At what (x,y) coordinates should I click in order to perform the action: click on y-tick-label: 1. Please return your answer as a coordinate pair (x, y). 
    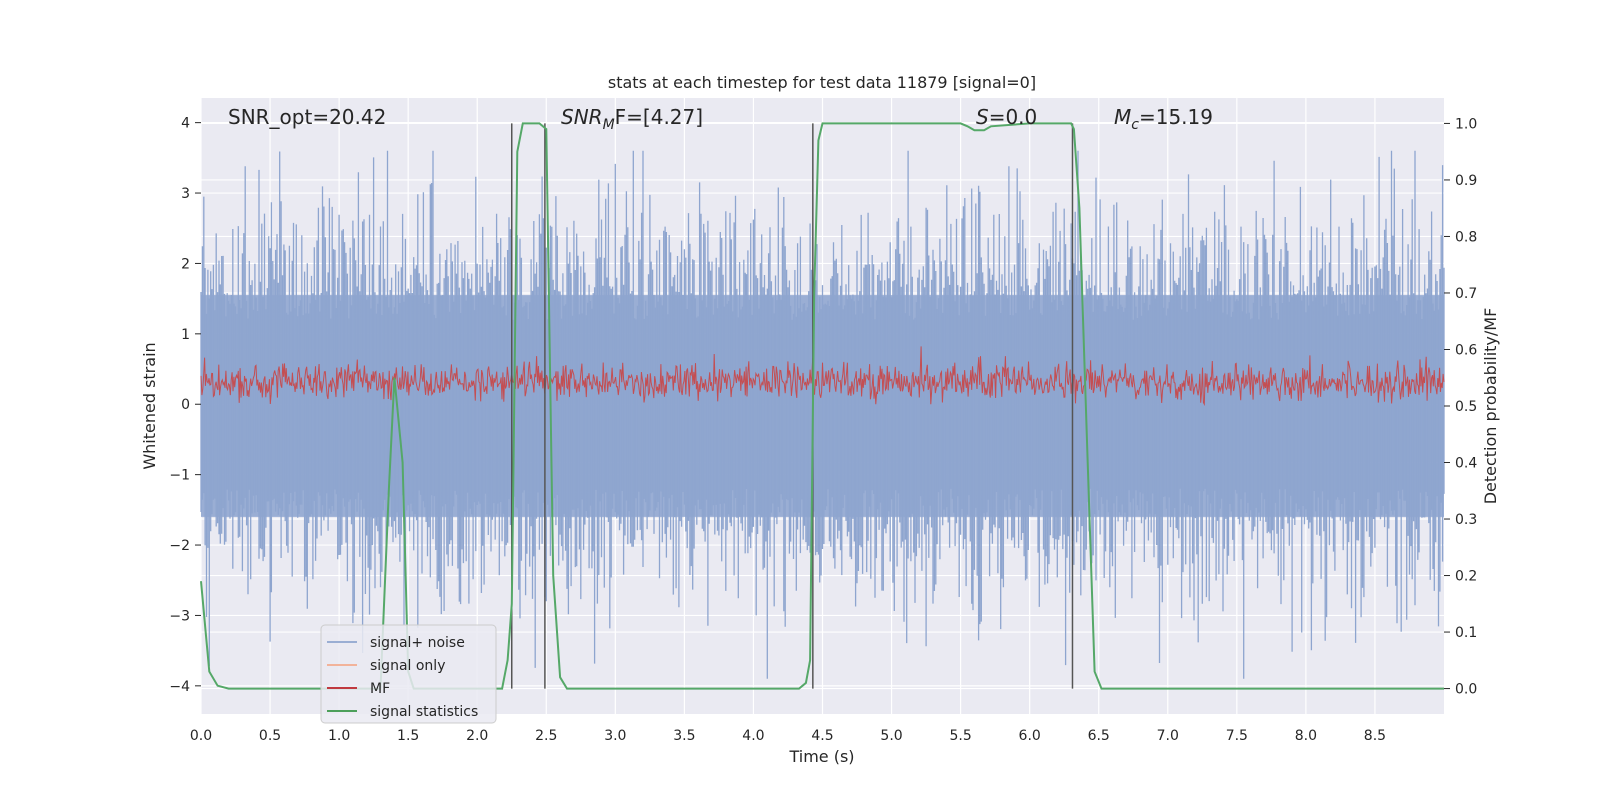
    Looking at the image, I should click on (185, 335).